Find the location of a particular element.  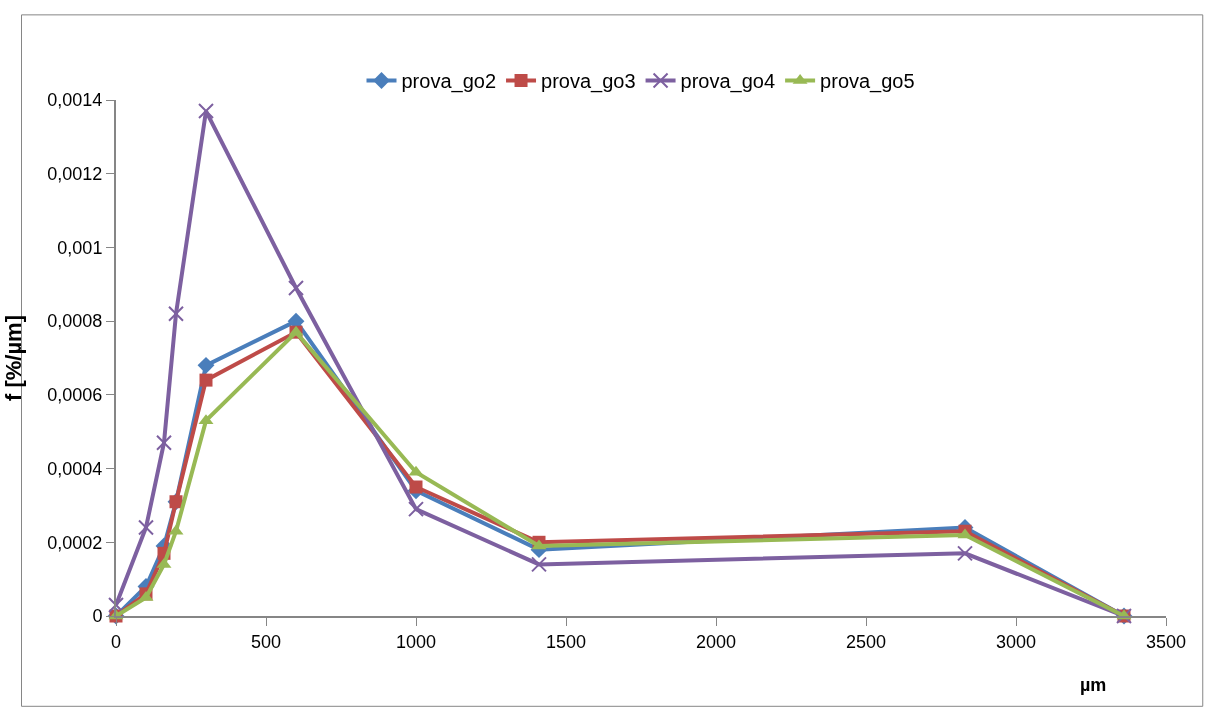

y-axis-title: f [%/µm] is located at coordinates (13, 358).